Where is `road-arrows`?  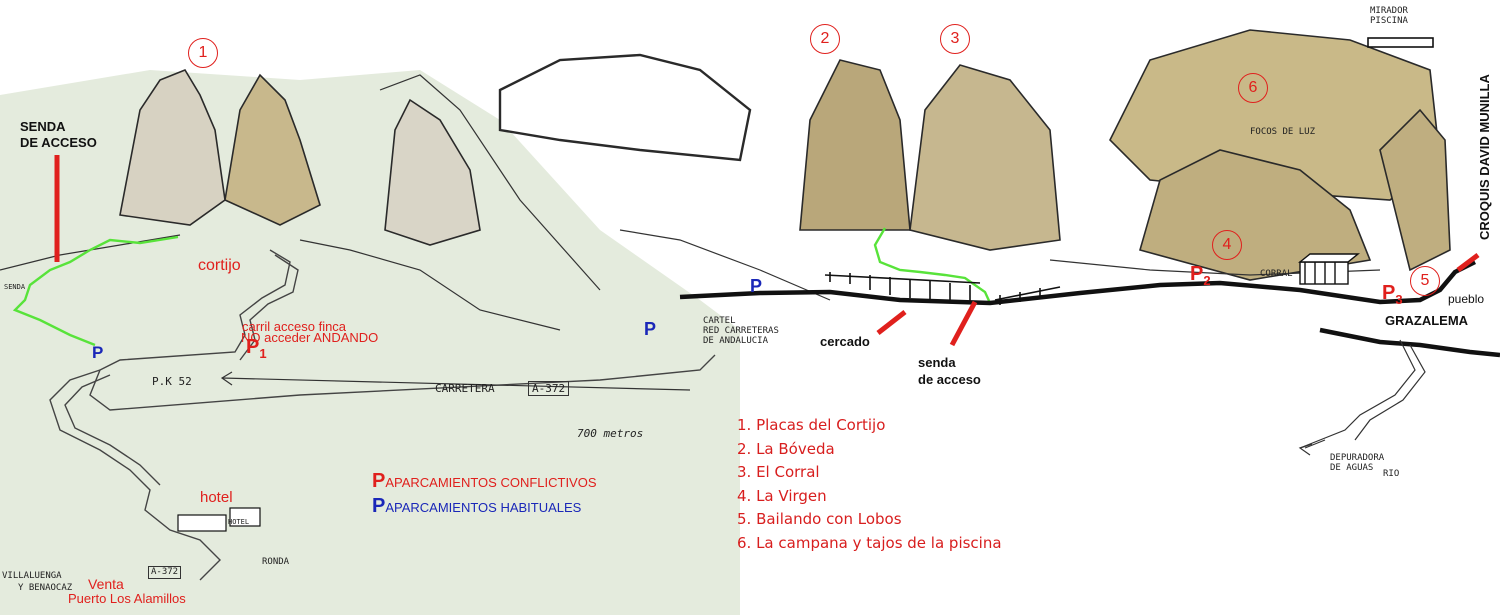
road-arrows is located at coordinates (773, 413).